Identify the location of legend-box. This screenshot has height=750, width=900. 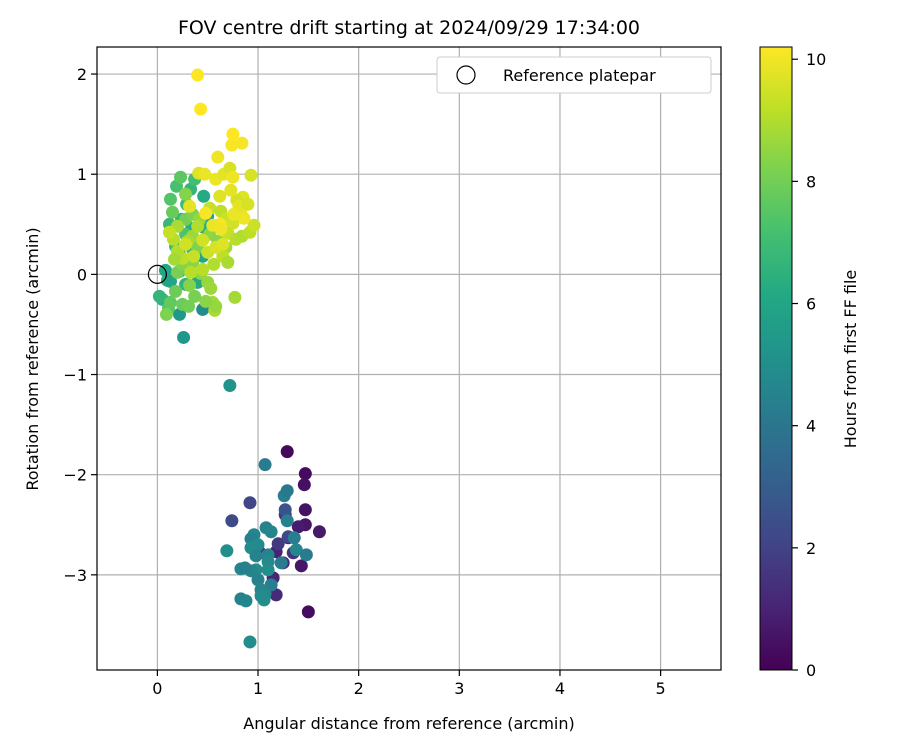
(574, 75).